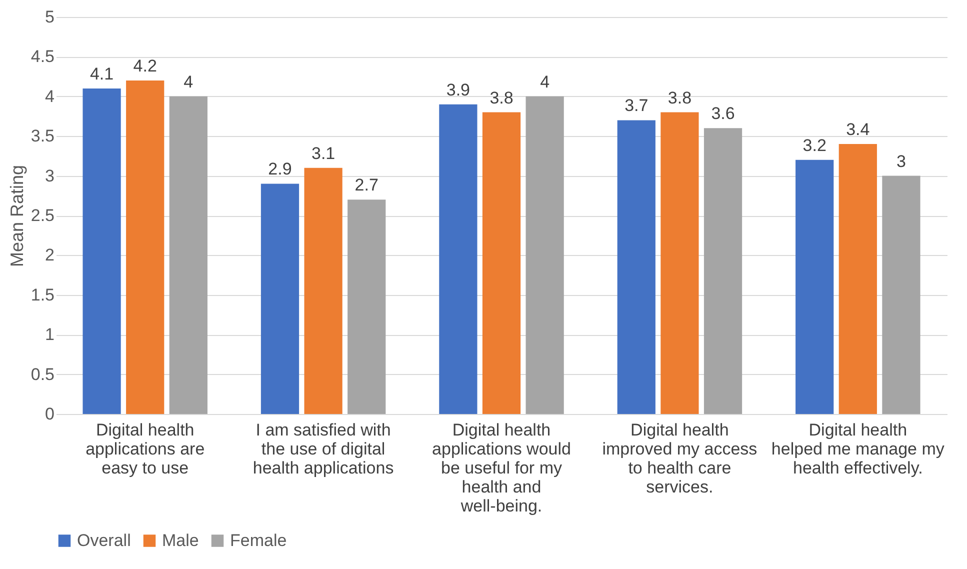 The image size is (967, 569). I want to click on y-tick-label: 5, so click(49, 17).